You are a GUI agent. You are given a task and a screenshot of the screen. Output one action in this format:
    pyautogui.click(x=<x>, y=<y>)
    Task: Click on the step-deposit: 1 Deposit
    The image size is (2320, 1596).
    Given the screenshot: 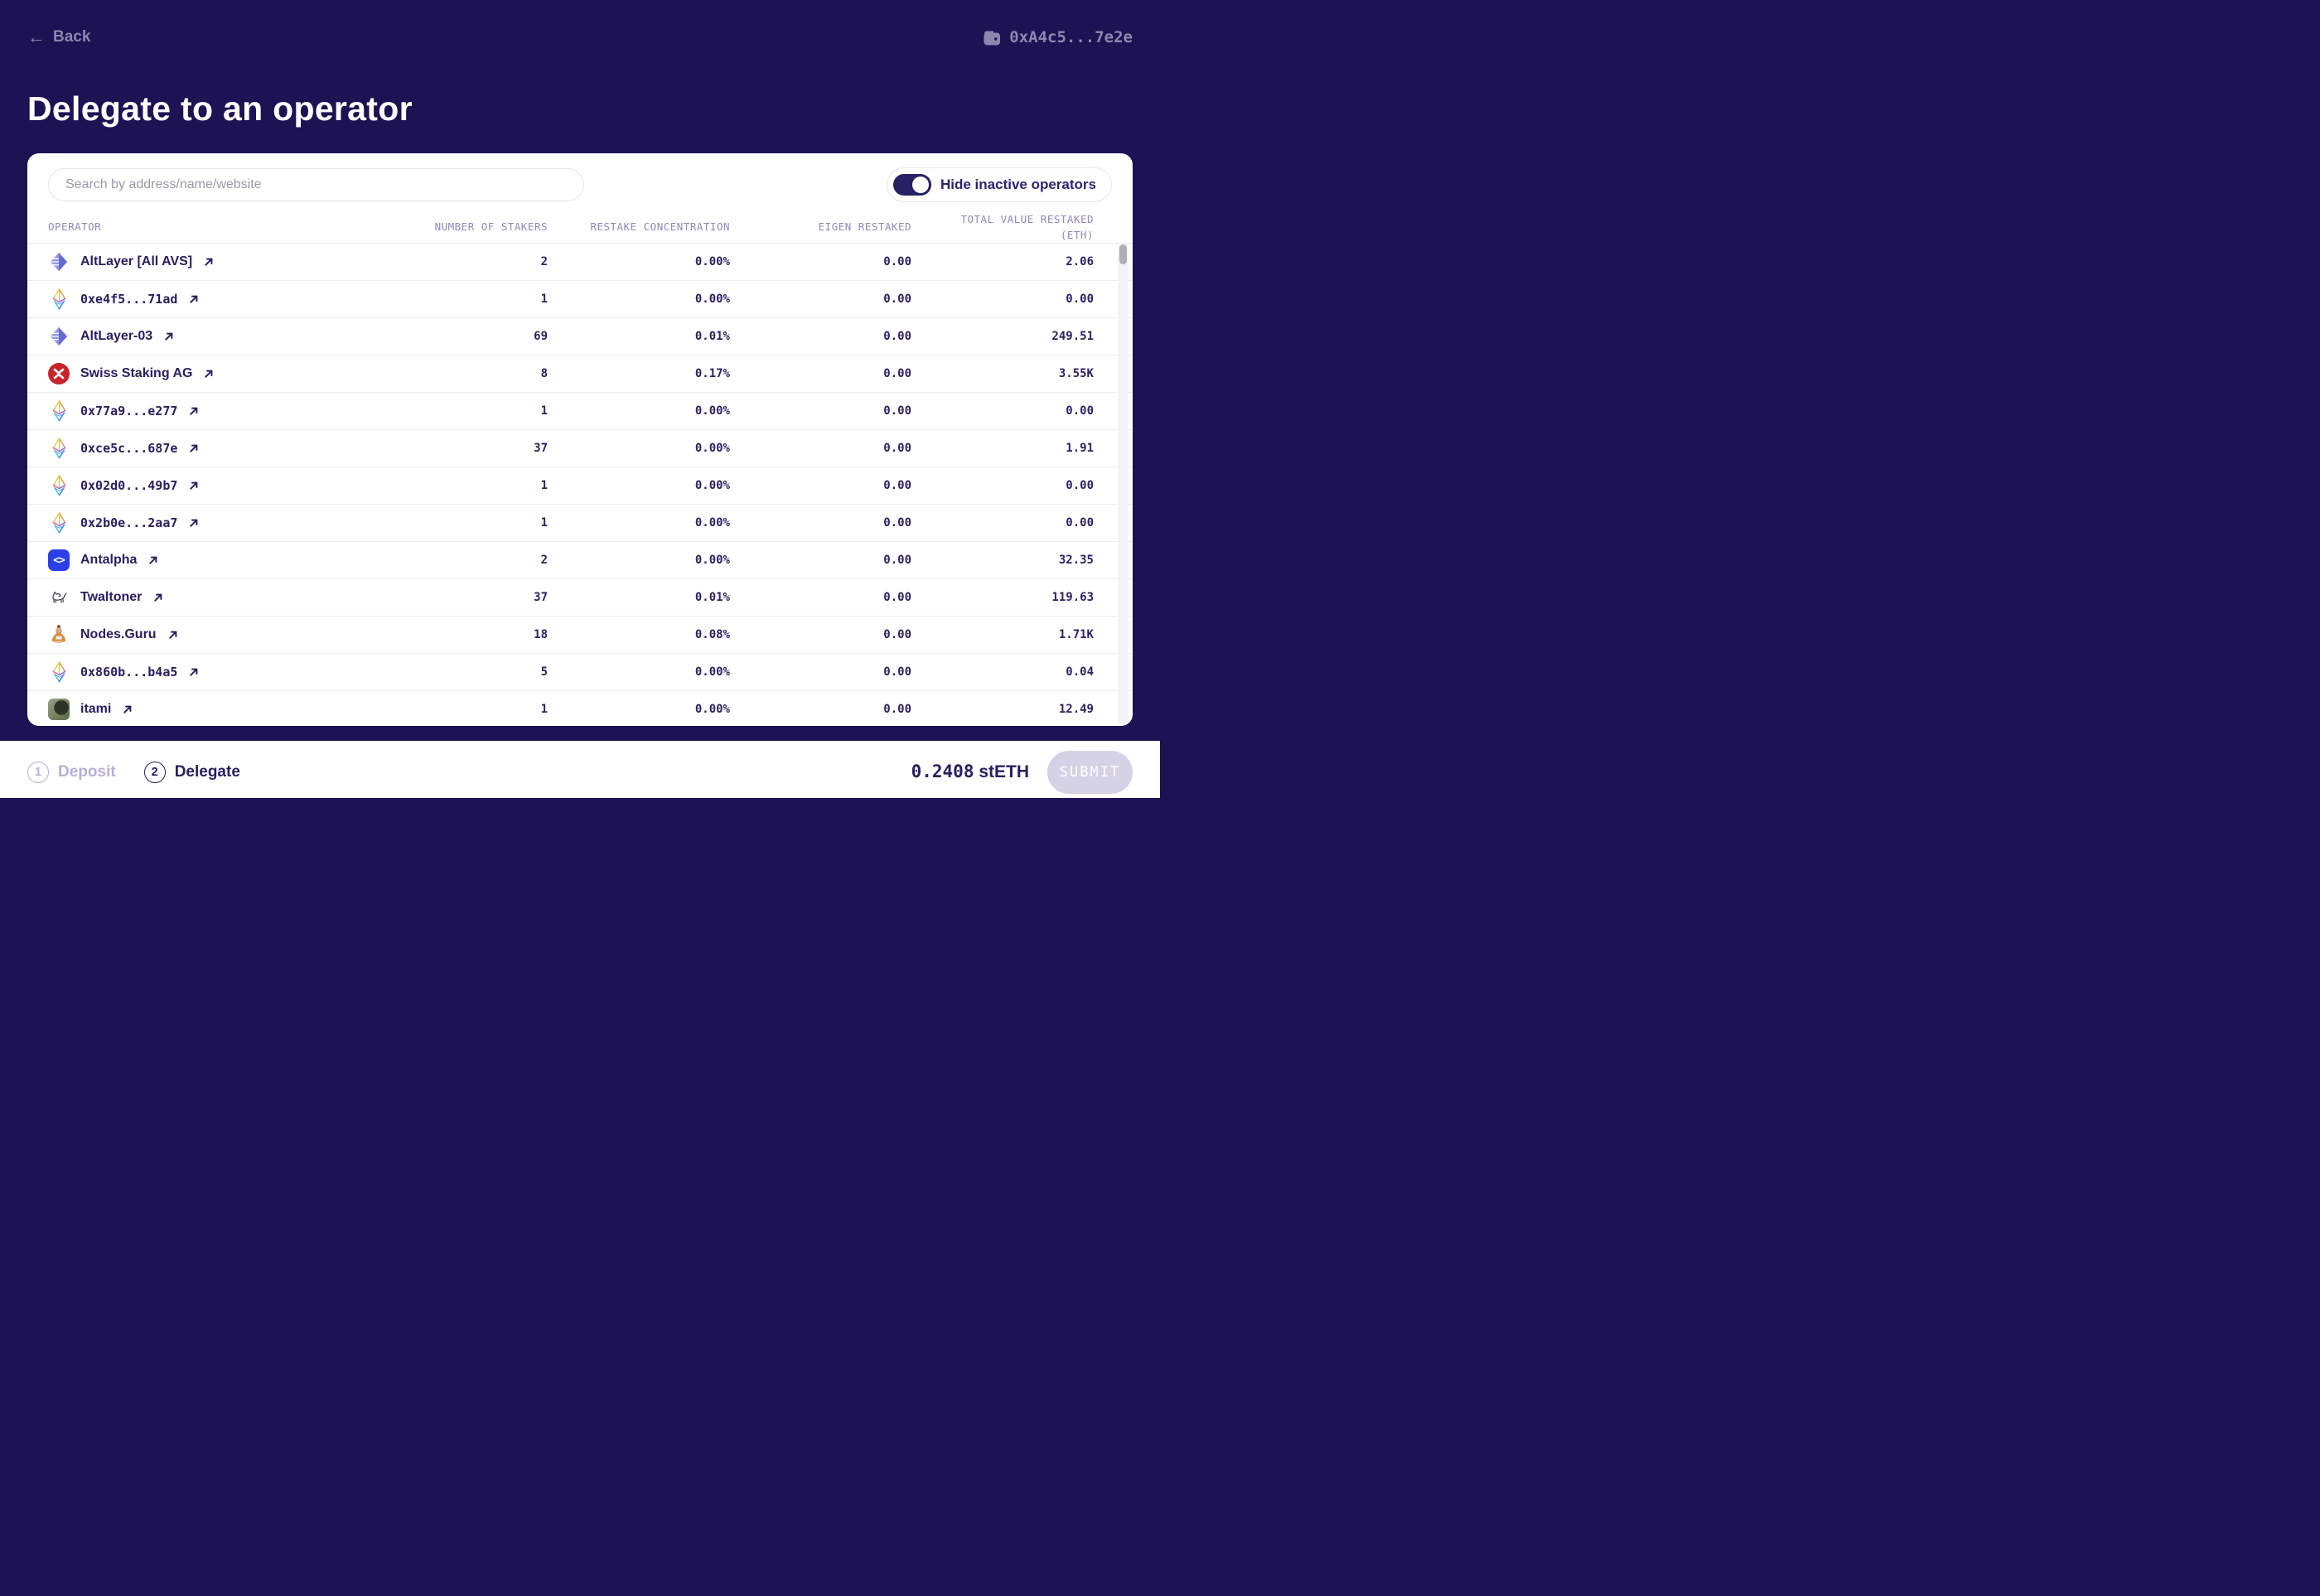 What is the action you would take?
    pyautogui.click(x=71, y=772)
    